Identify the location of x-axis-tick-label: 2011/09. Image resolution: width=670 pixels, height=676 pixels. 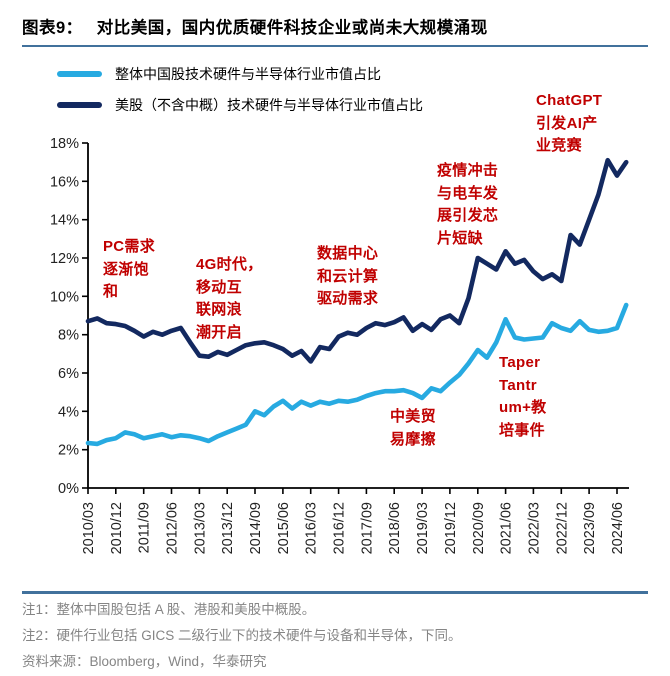
(145, 527).